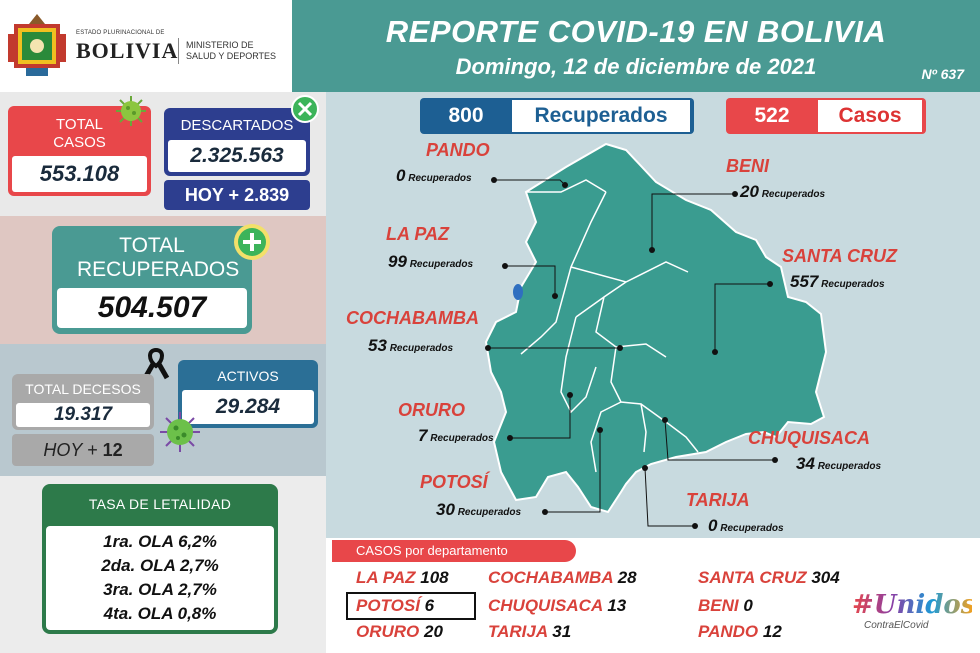 Image resolution: width=980 pixels, height=653 pixels. Describe the element at coordinates (627, 577) in the screenshot. I see `cases-item-value: 28` at that location.